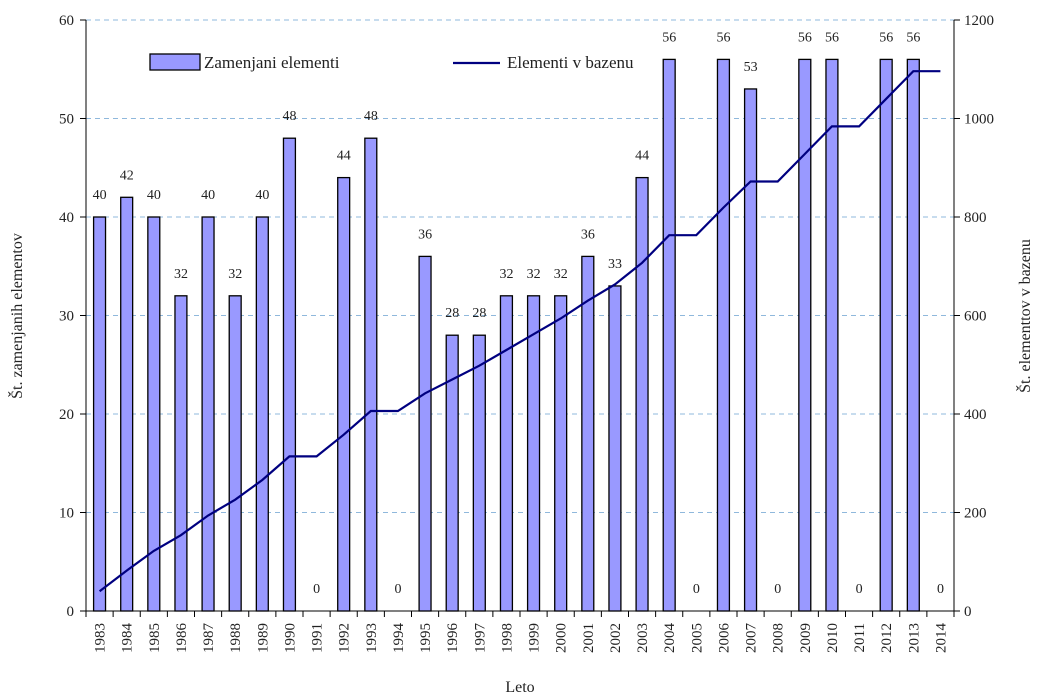 This screenshot has height=697, width=1038. I want to click on x-tick-label: 1993, so click(372, 638).